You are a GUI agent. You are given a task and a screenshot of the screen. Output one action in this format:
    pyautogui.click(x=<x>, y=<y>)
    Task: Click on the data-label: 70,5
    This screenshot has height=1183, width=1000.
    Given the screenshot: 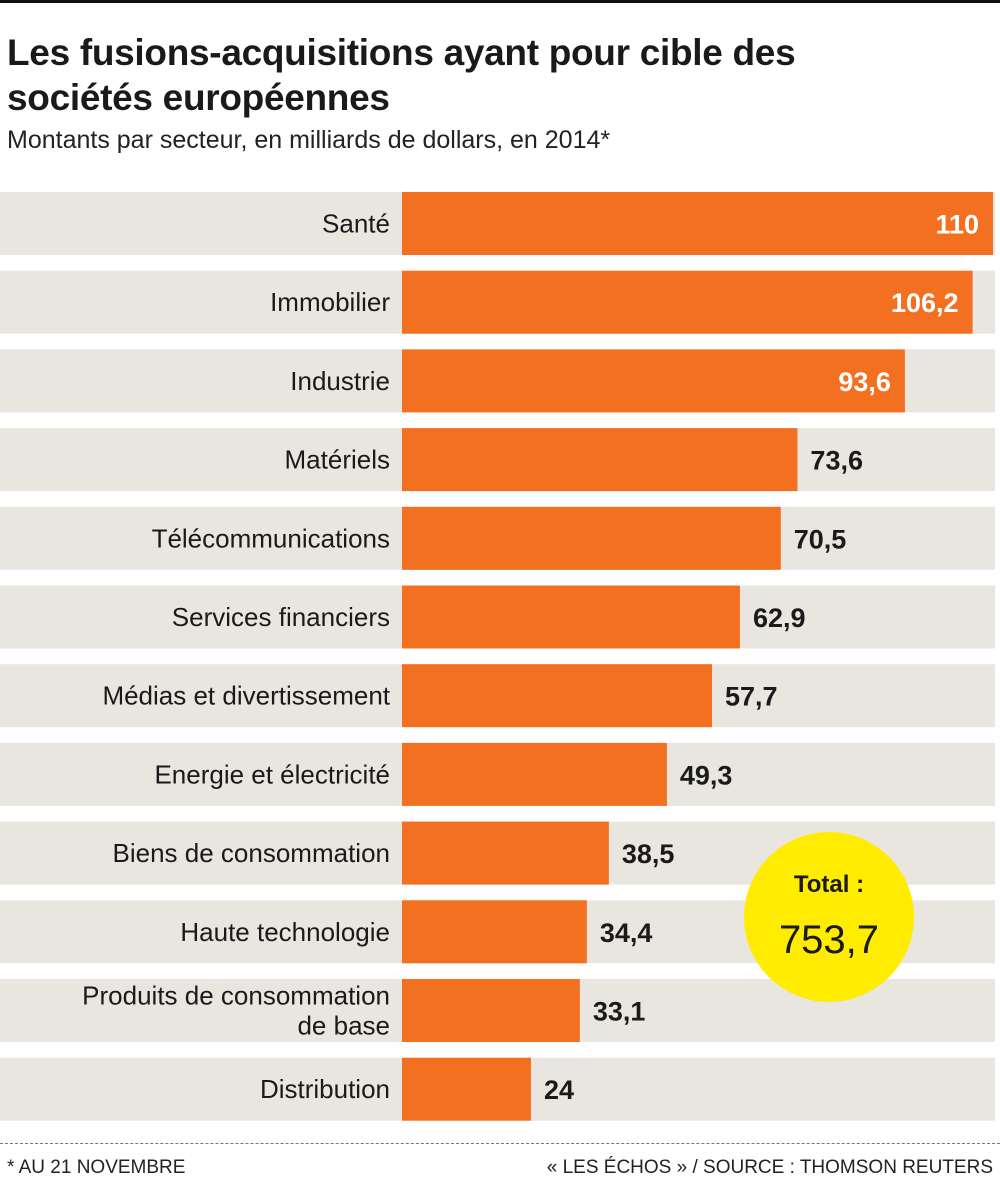 What is the action you would take?
    pyautogui.click(x=820, y=539)
    